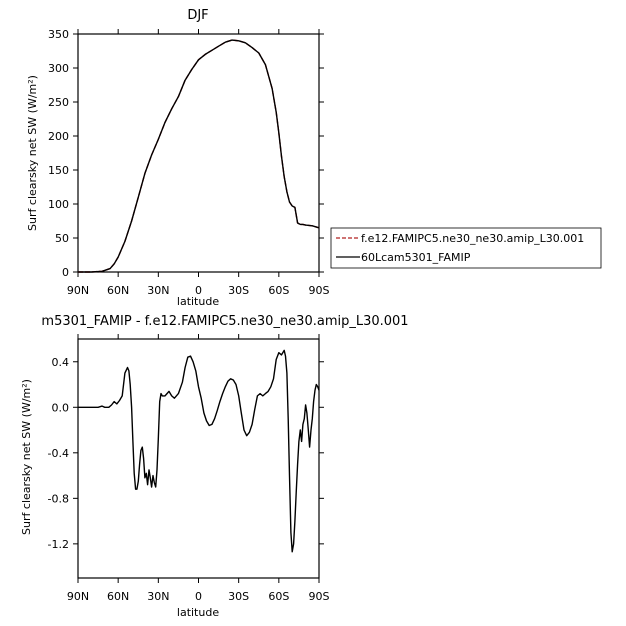 The image size is (626, 626). What do you see at coordinates (238, 290) in the screenshot?
I see `top-x-tick-label: 30S` at bounding box center [238, 290].